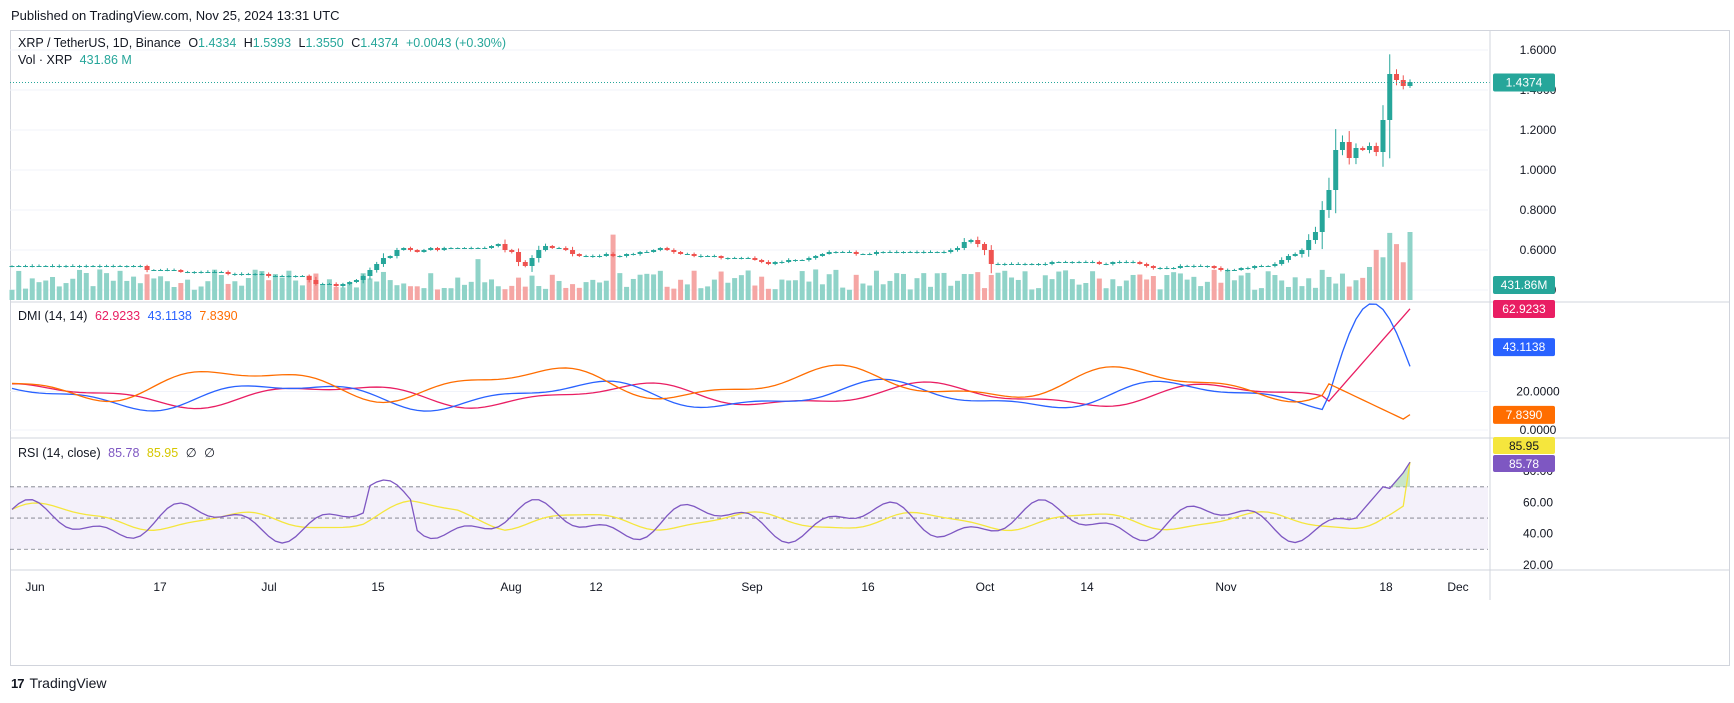 The height and width of the screenshot is (703, 1734). Describe the element at coordinates (169, 316) in the screenshot. I see `dmi-plus-value: 43.1138` at that location.